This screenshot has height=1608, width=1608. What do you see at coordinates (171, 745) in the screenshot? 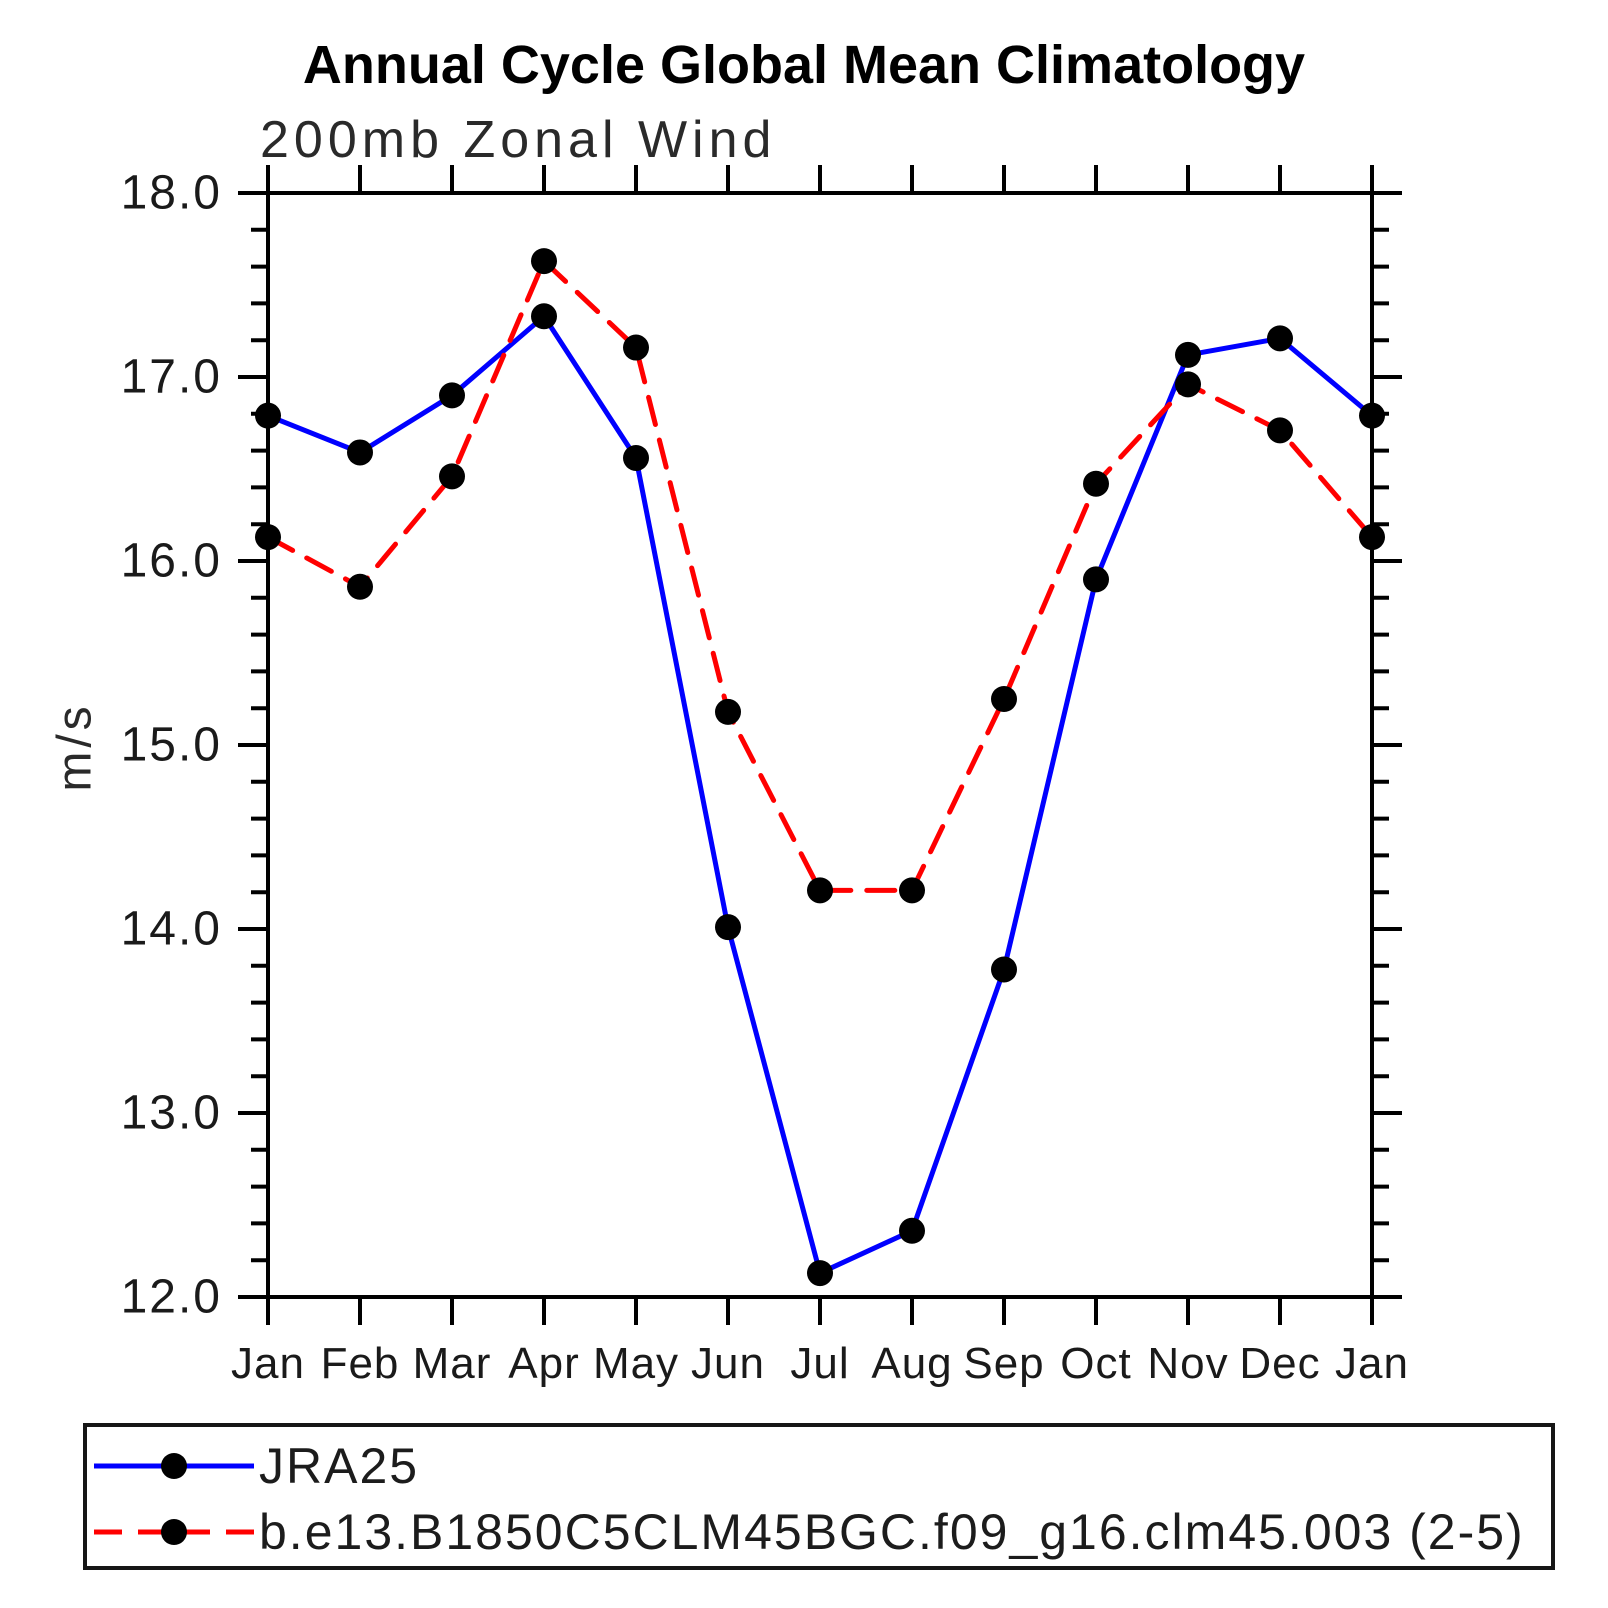
I see `y-tick-label: 15.0` at bounding box center [171, 745].